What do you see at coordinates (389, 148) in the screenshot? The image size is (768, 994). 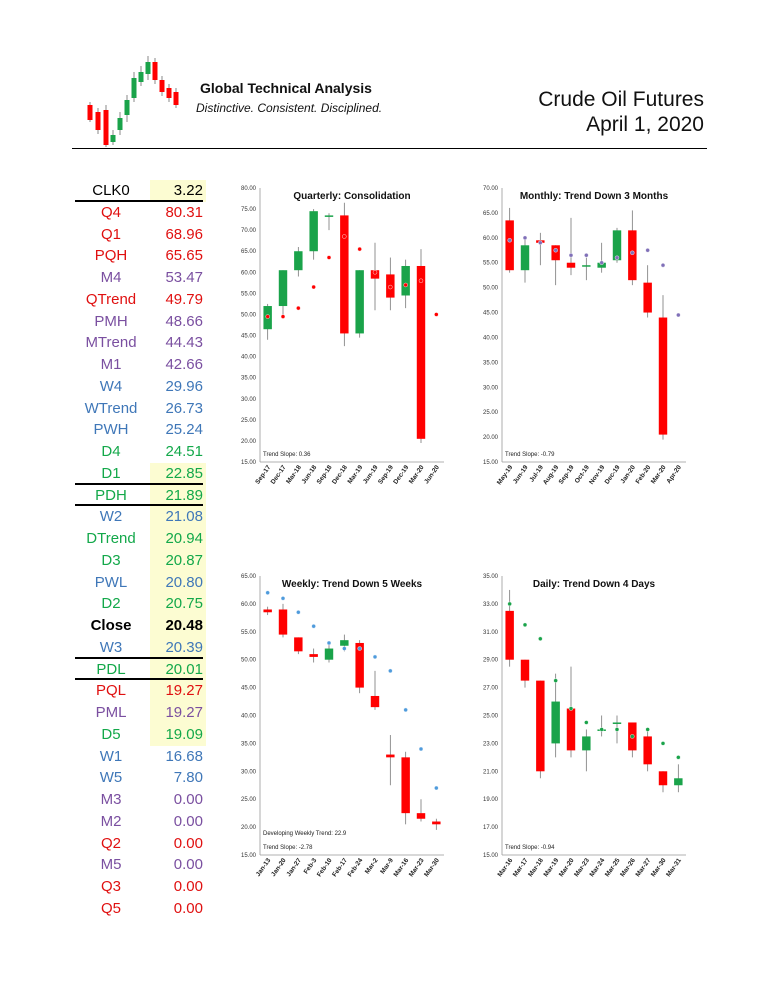 I see `header-divider` at bounding box center [389, 148].